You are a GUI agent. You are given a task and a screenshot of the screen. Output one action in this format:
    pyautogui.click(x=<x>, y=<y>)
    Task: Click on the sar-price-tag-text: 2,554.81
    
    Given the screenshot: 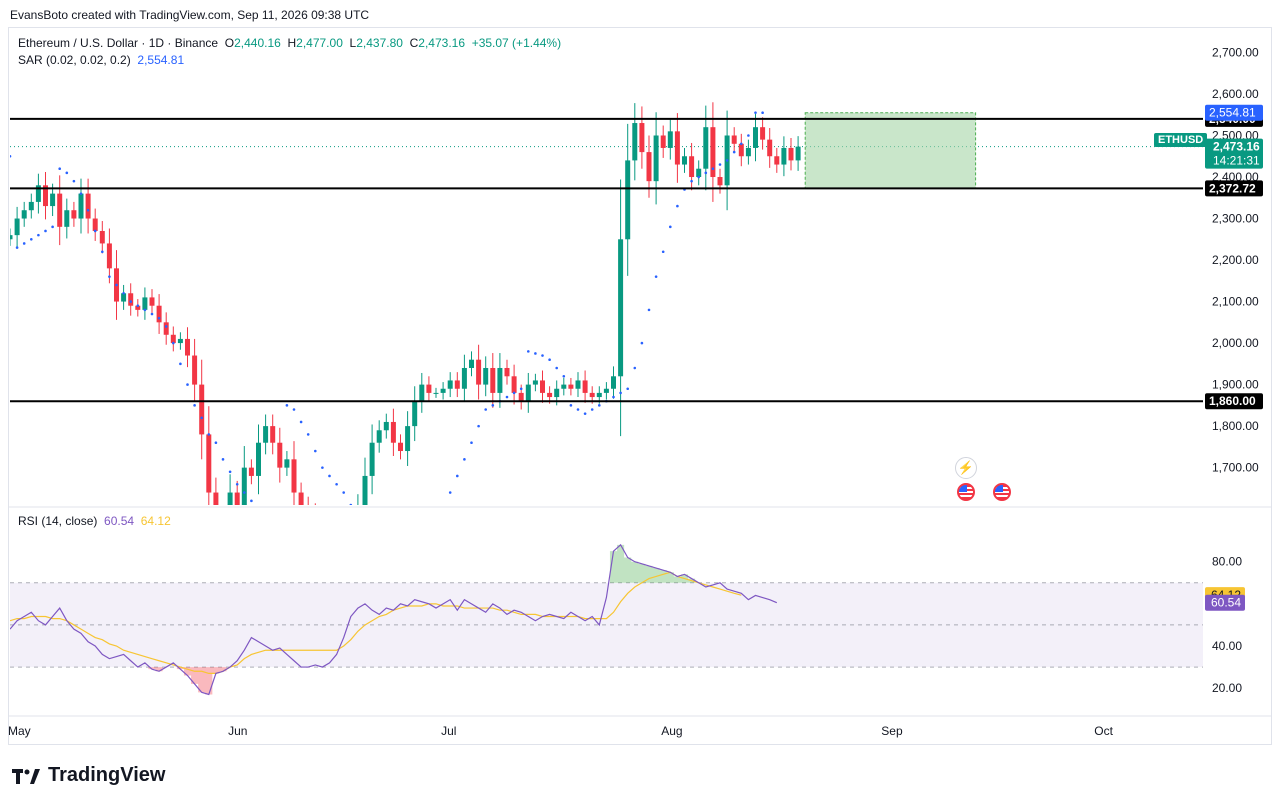 What is the action you would take?
    pyautogui.click(x=1232, y=113)
    